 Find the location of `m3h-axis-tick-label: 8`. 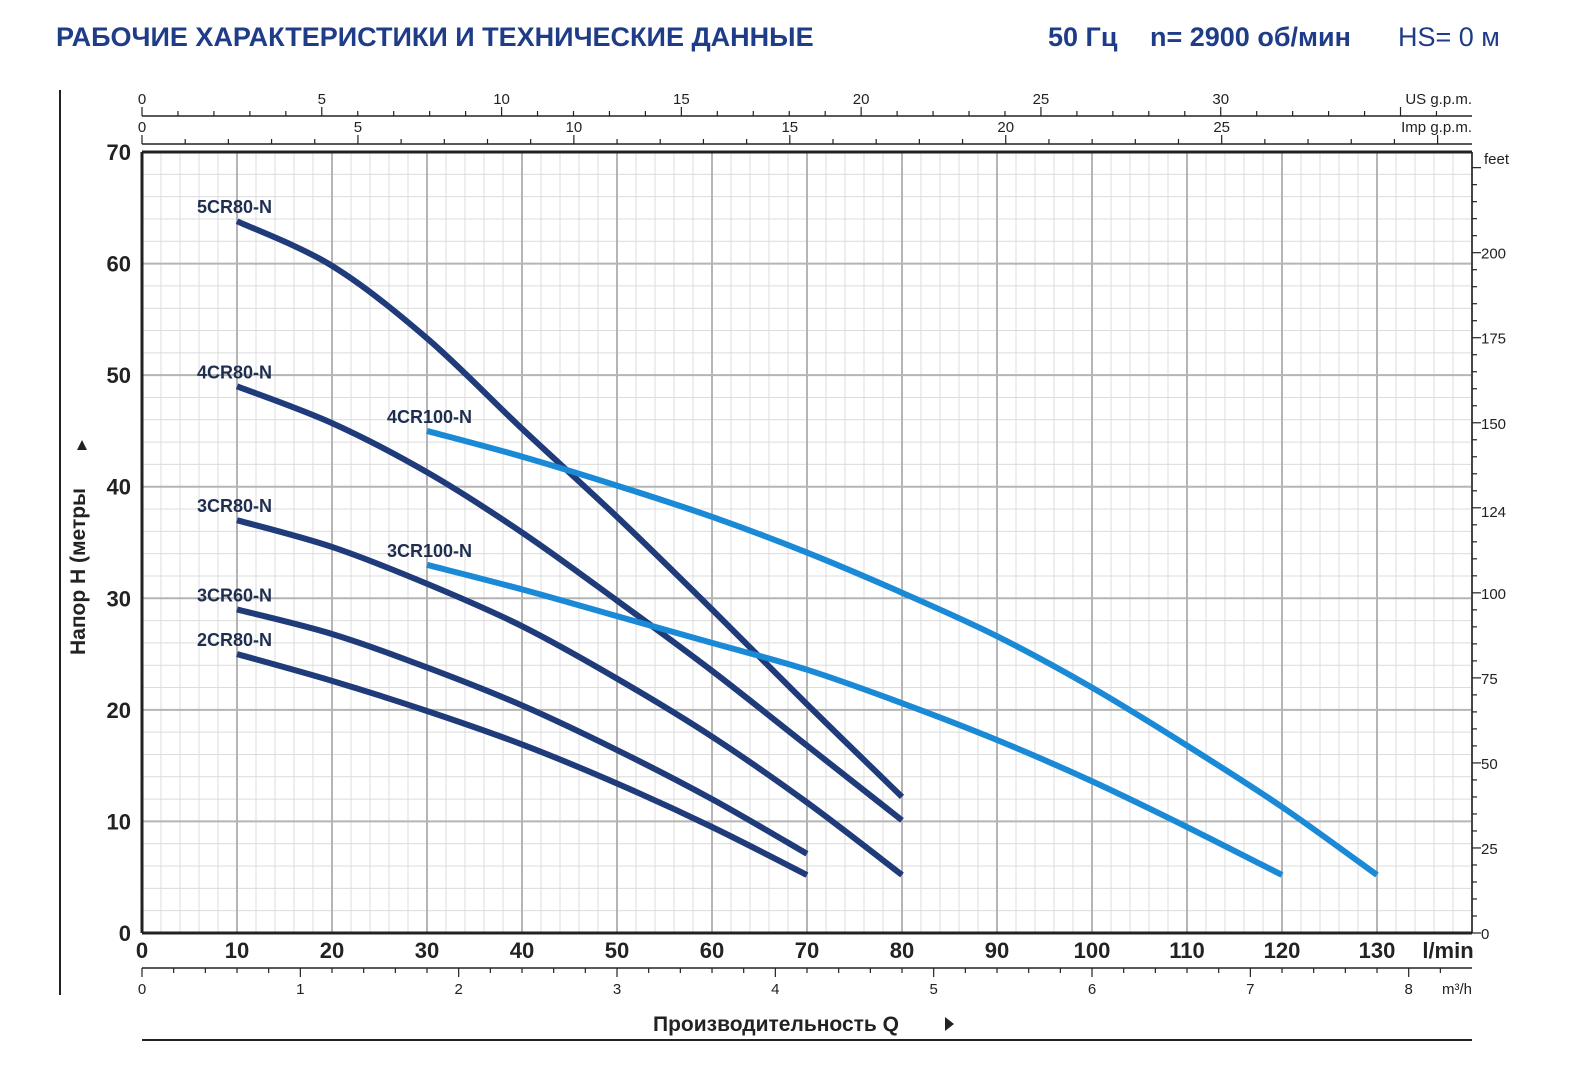

m3h-axis-tick-label: 8 is located at coordinates (1409, 989).